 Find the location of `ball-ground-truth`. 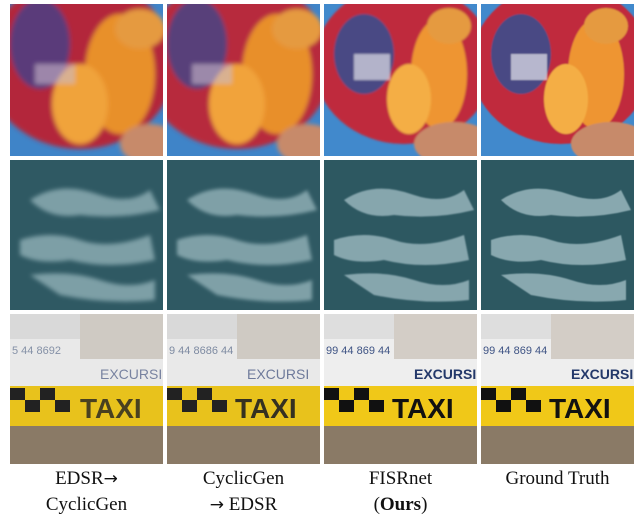

ball-ground-truth is located at coordinates (557, 80).